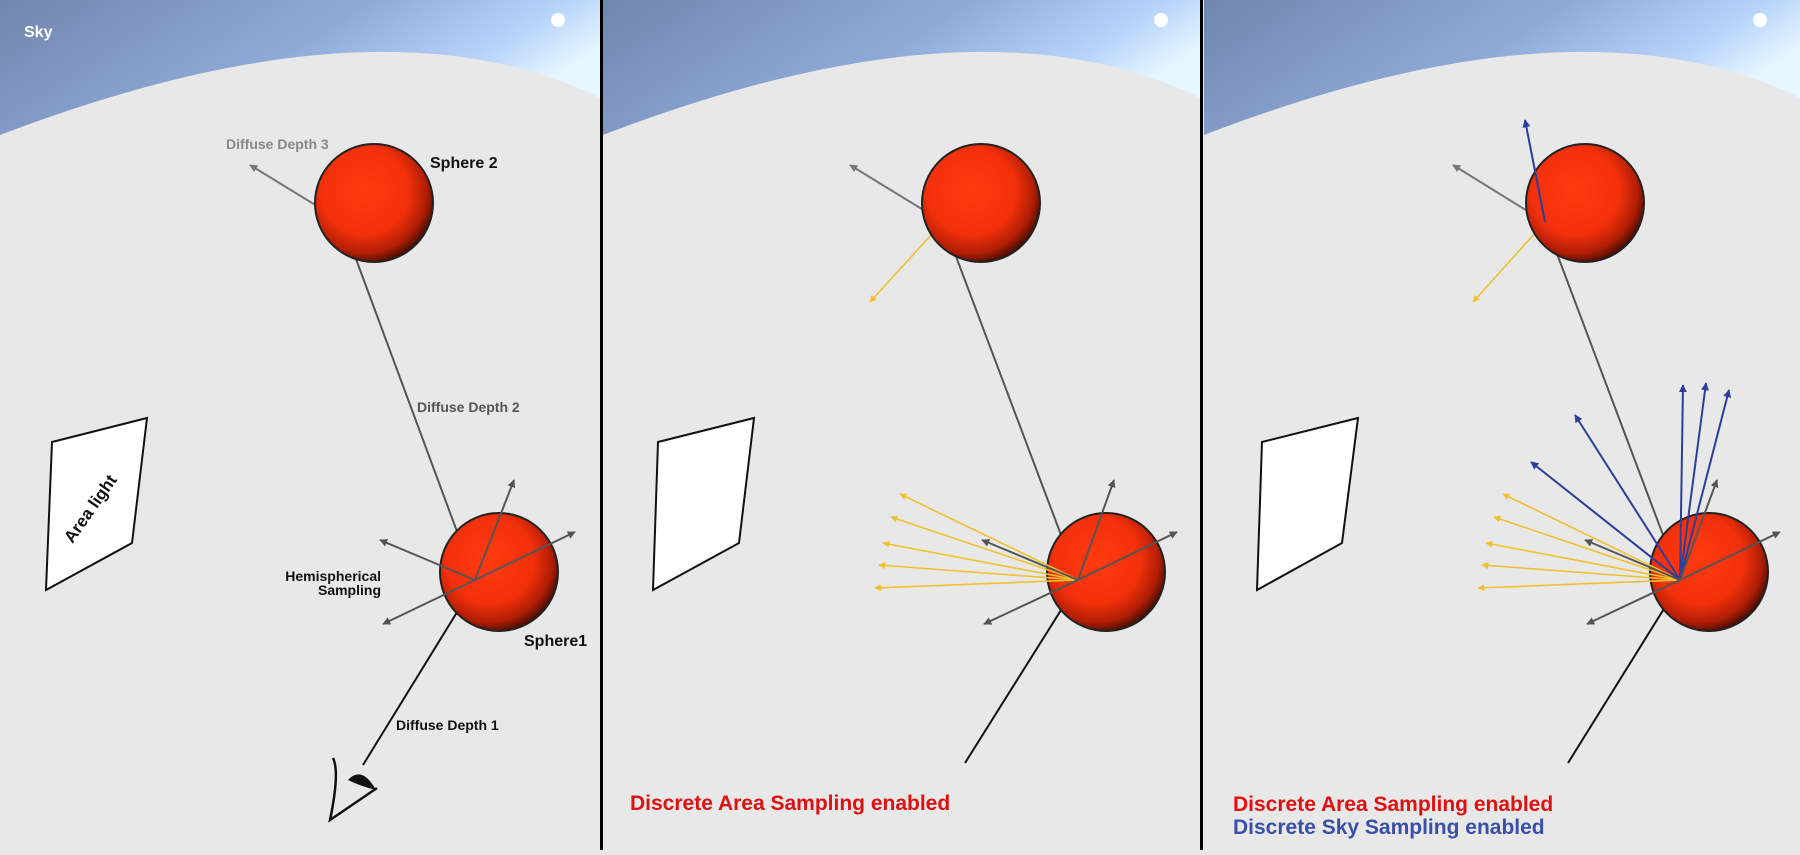  What do you see at coordinates (1389, 827) in the screenshot?
I see `caption-sky-sampling: Discrete Sky Sampling enabled` at bounding box center [1389, 827].